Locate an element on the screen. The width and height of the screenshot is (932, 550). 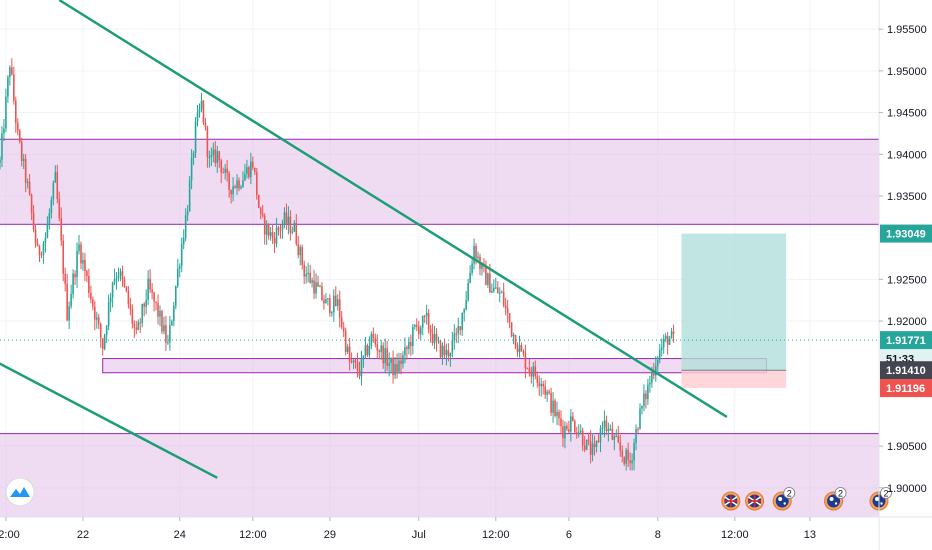
zone-rect is located at coordinates (434, 366).